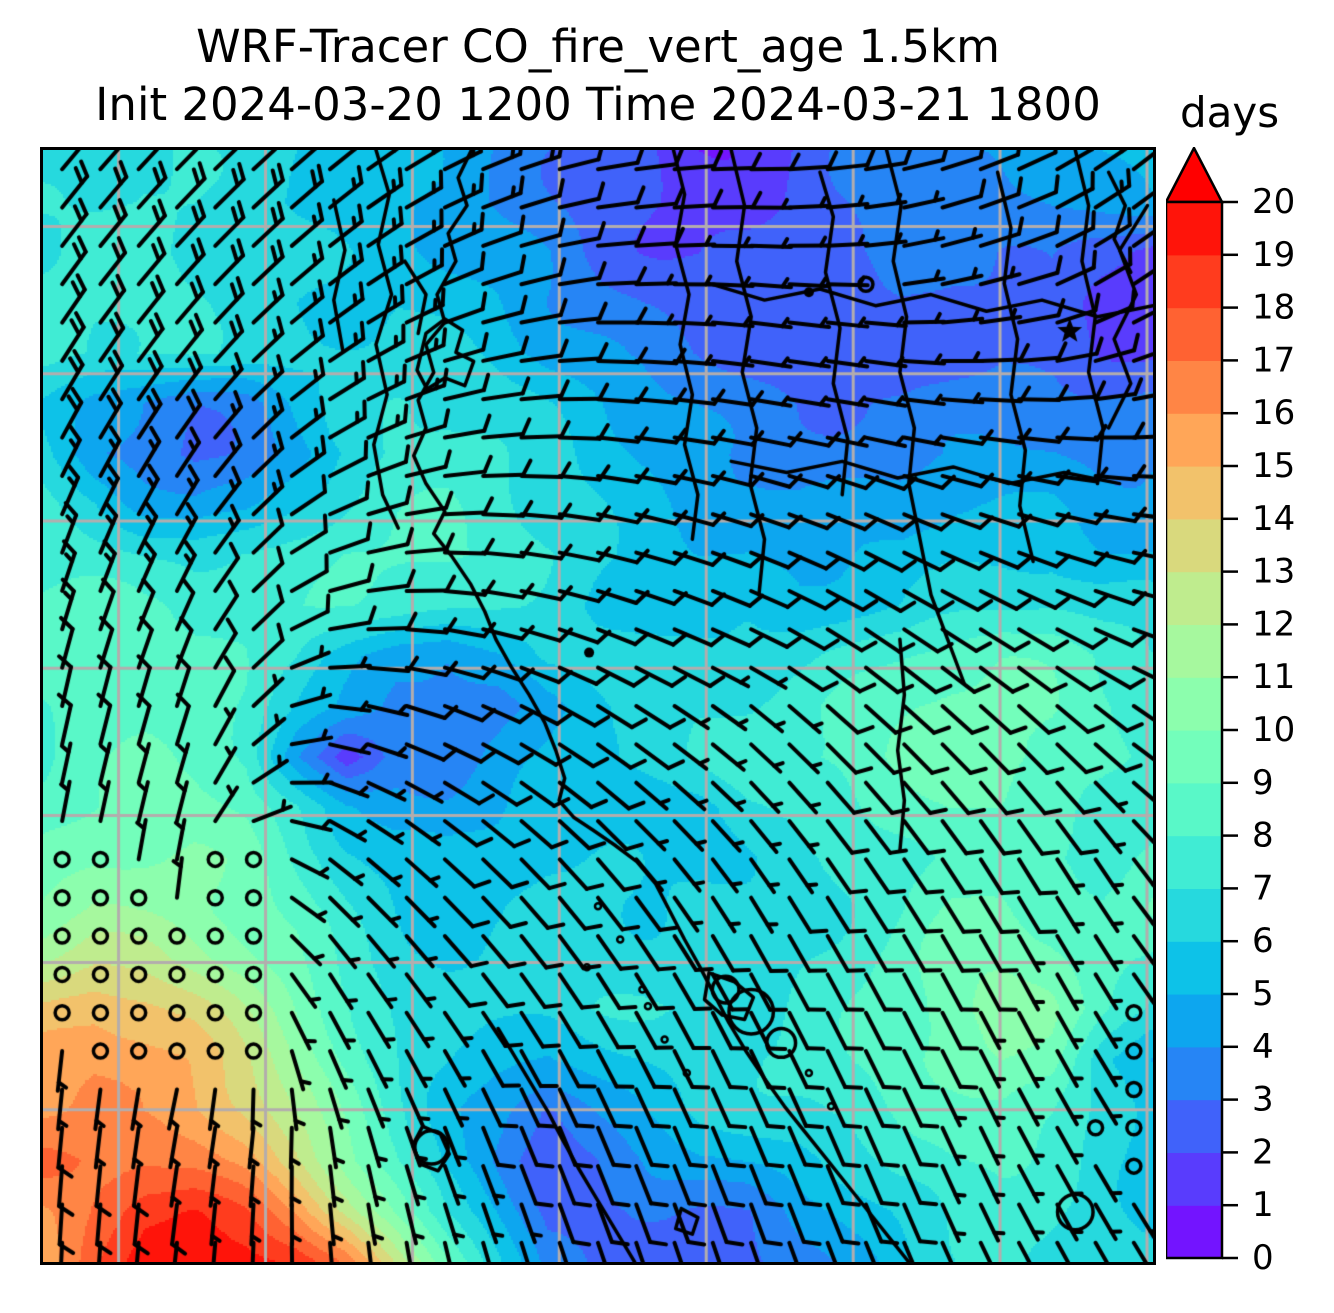 This screenshot has width=1334, height=1313. I want to click on colorbar-tick-label: 18, so click(1273, 308).